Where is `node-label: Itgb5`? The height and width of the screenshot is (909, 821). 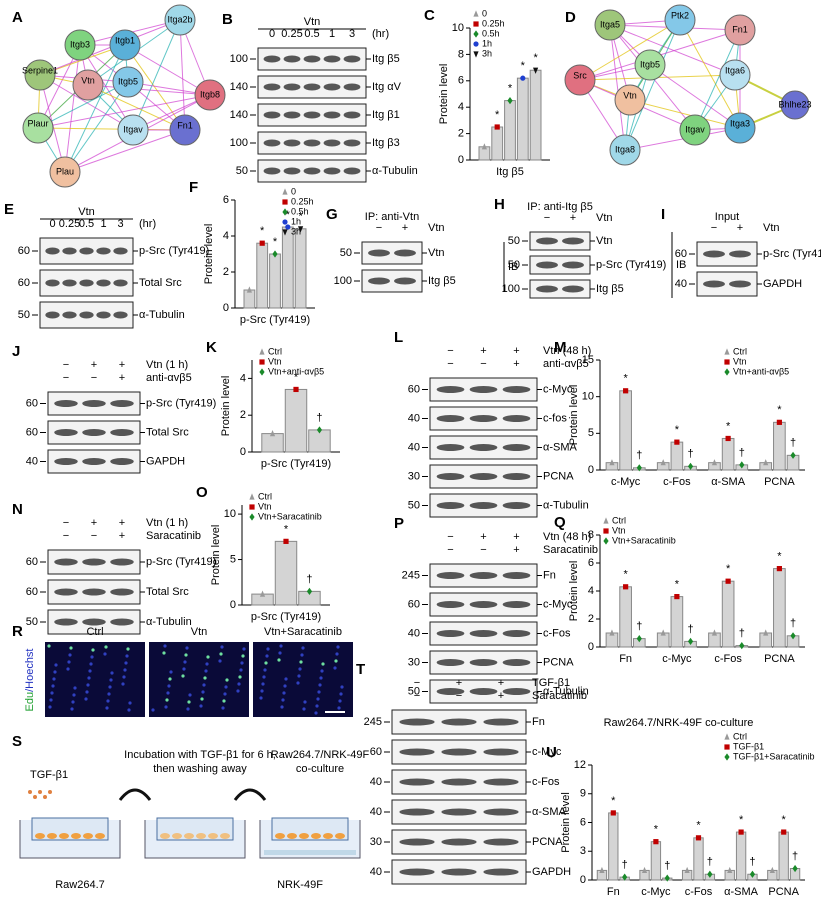
node-label: Itgb5 is located at coordinates (650, 64).